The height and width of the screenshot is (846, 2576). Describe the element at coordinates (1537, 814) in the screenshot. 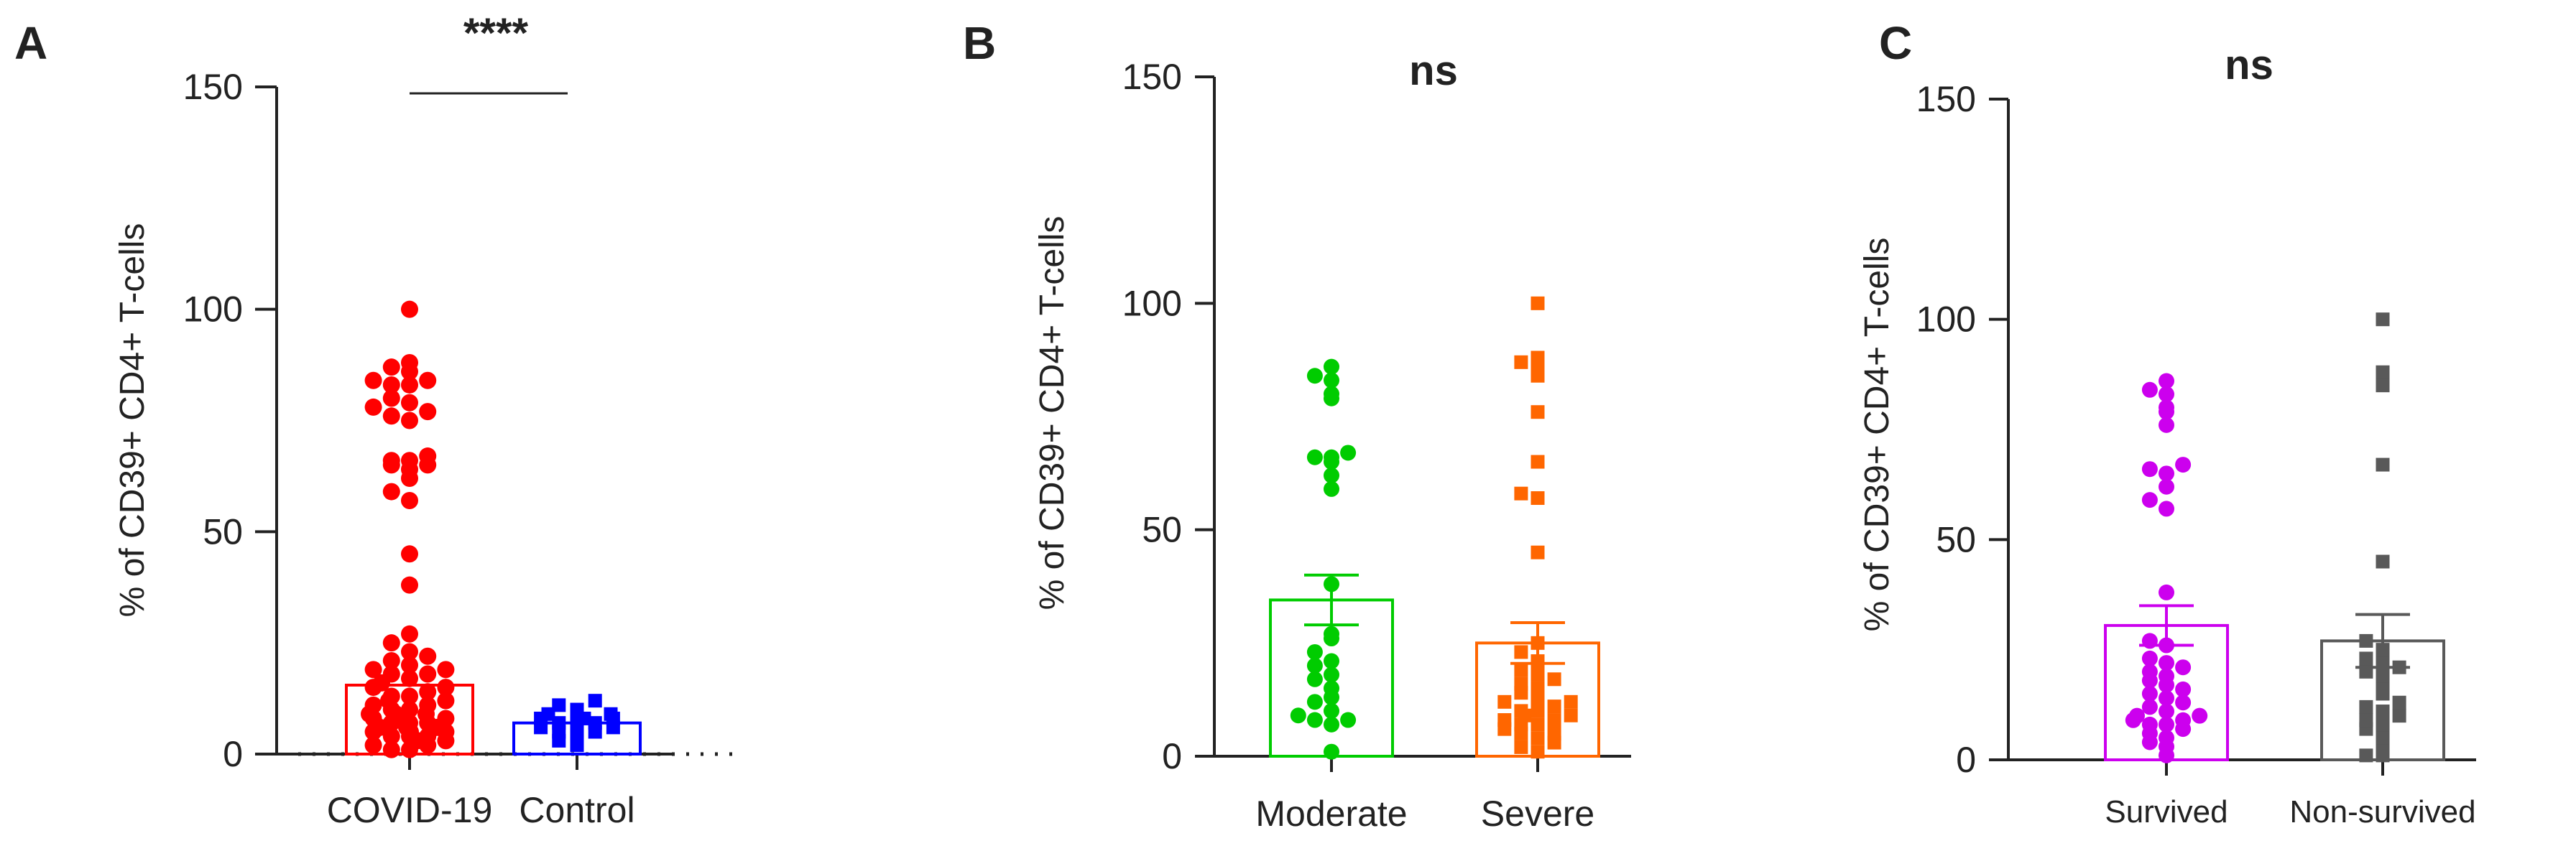

I see `panel-b-category-label-severe: Severe` at that location.